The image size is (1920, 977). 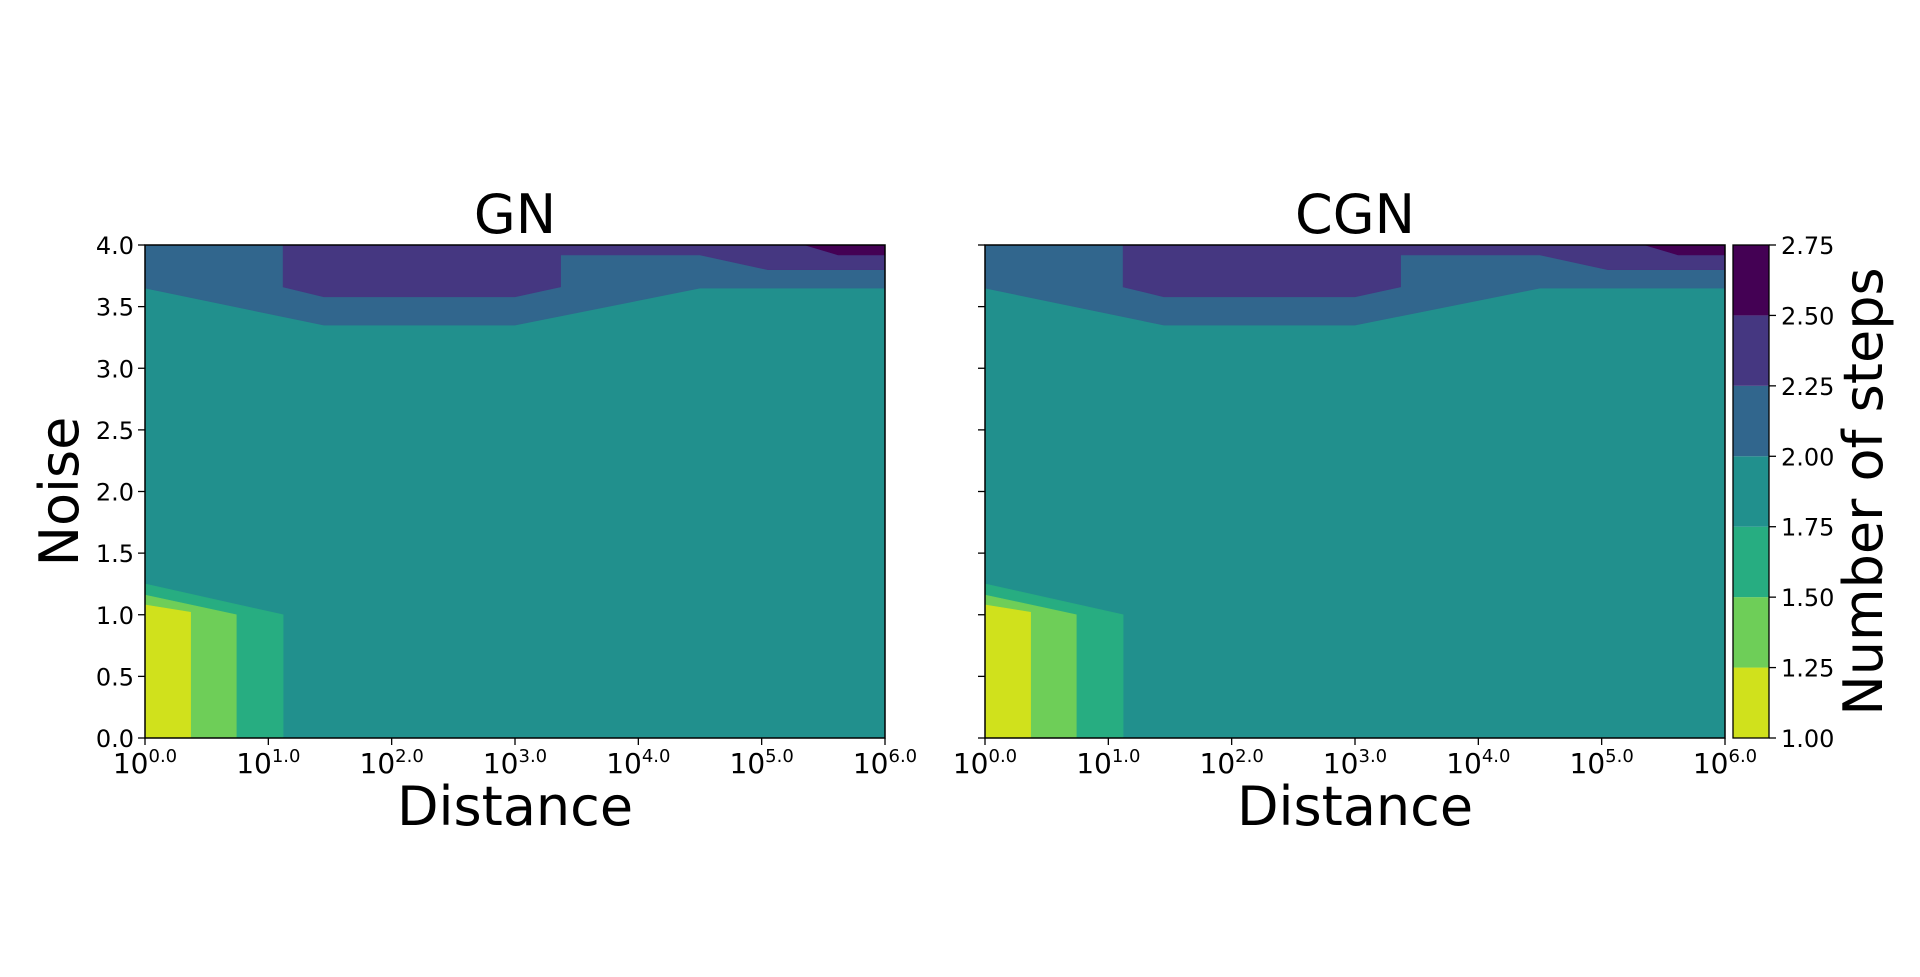 I want to click on y-axis-label: Noise, so click(x=59, y=492).